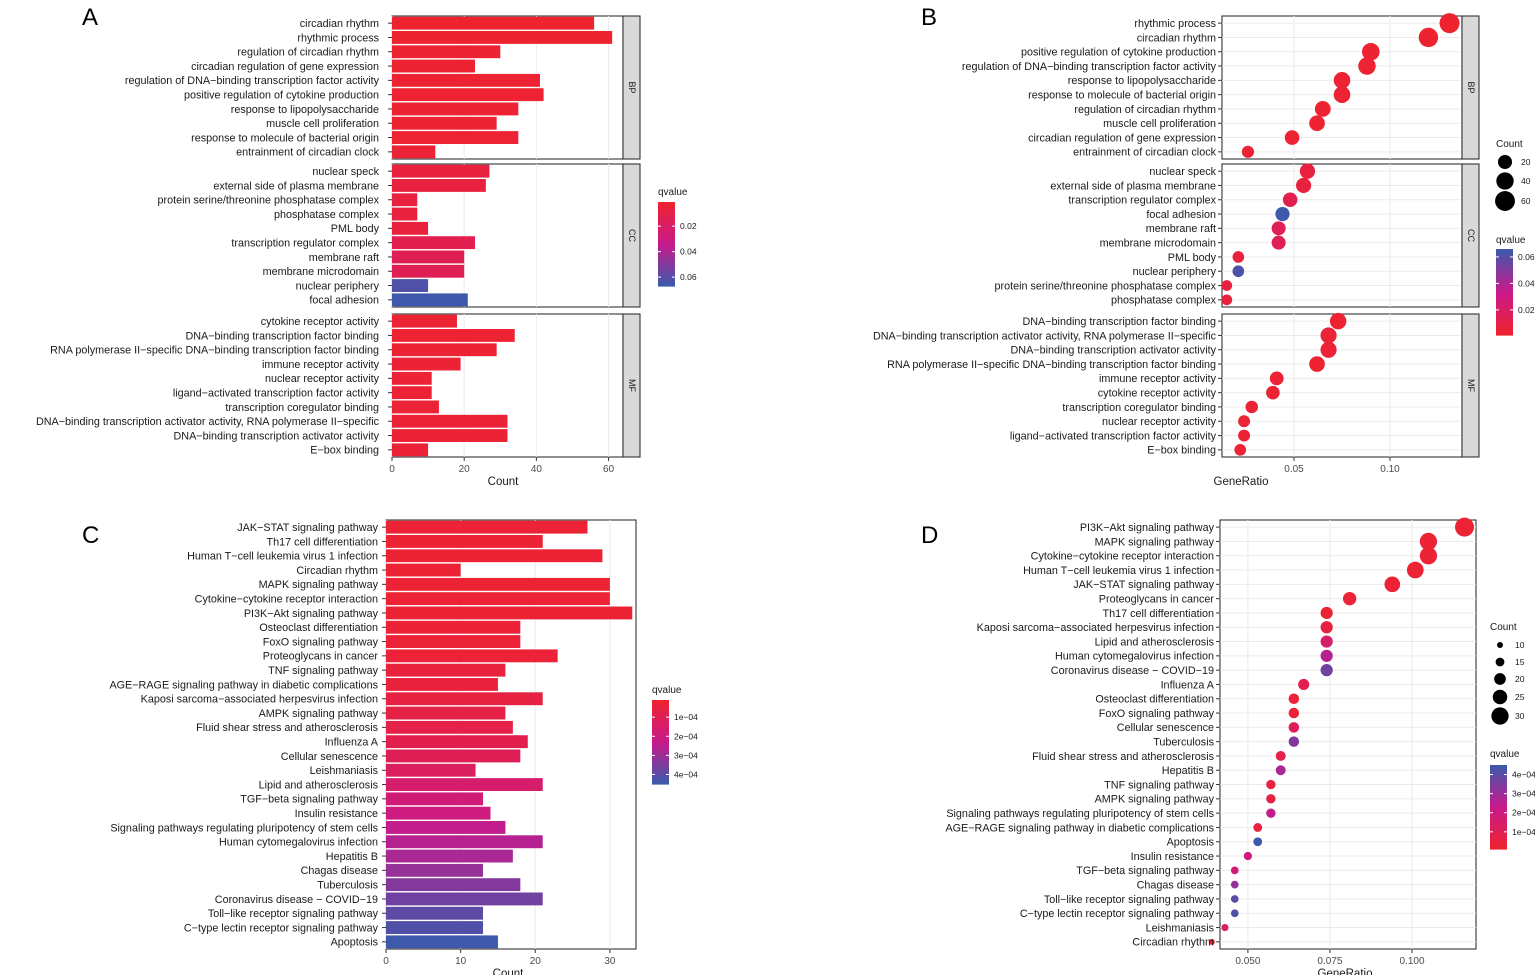 This screenshot has height=975, width=1535. I want to click on panel-background, so click(1342, 235).